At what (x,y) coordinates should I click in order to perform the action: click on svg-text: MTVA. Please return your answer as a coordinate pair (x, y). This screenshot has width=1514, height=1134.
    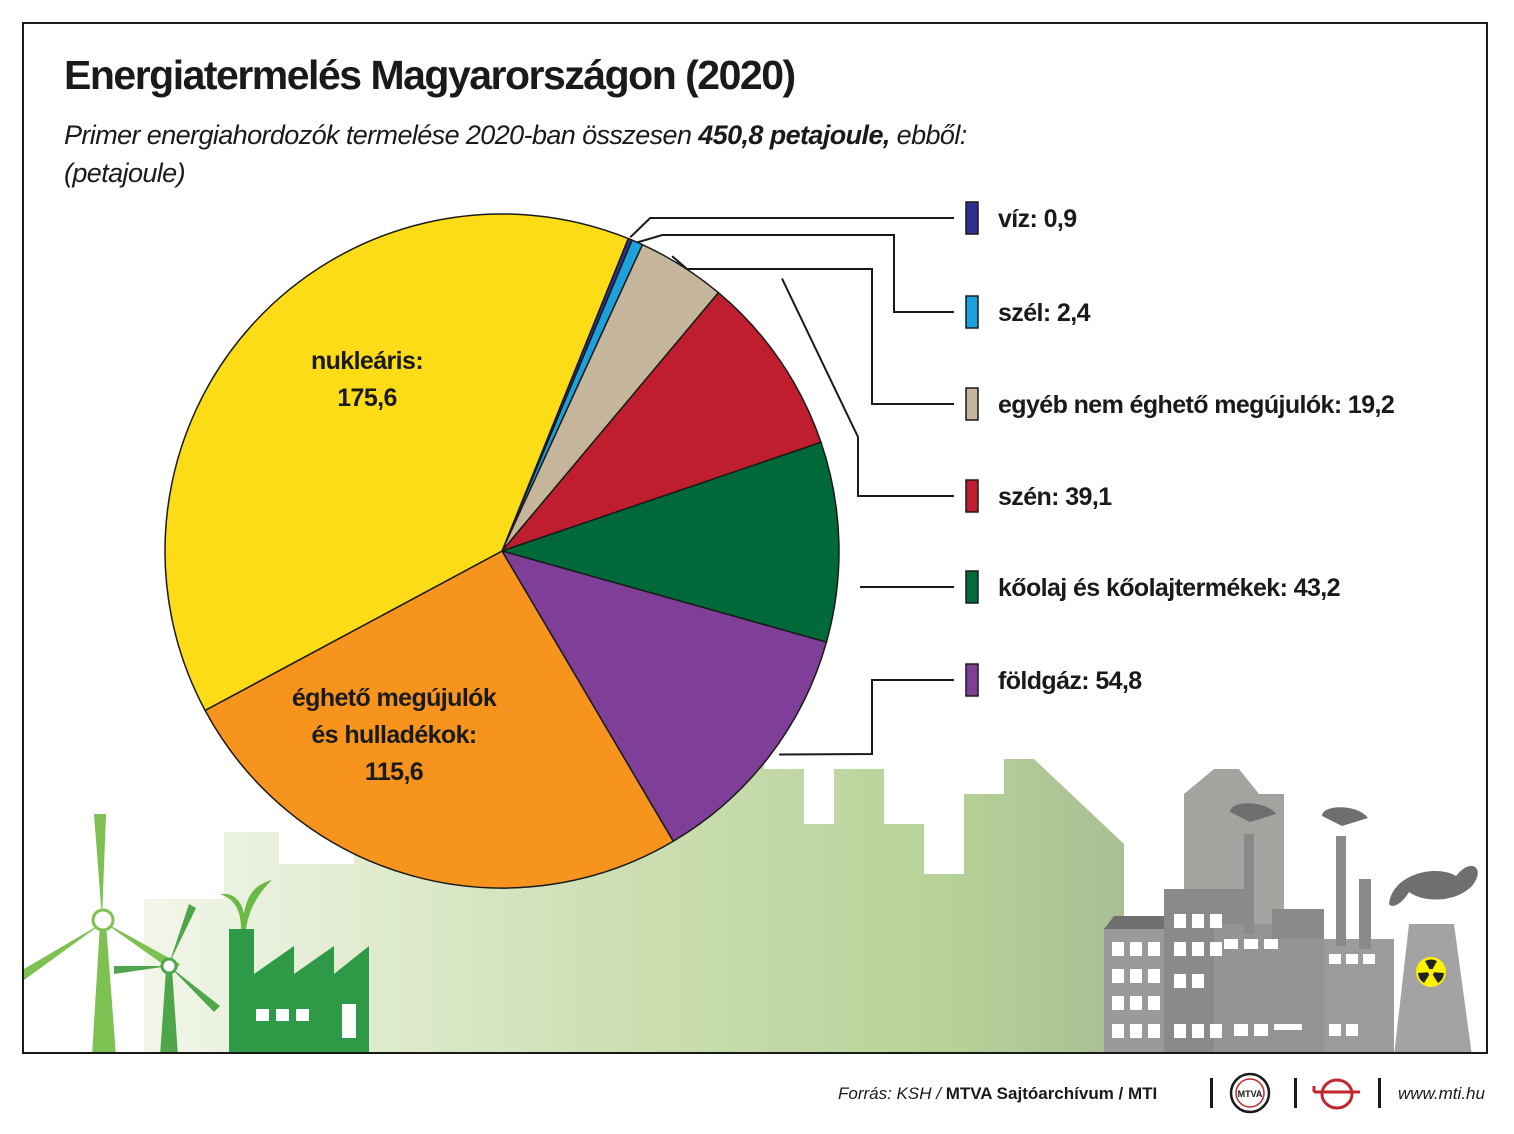
    Looking at the image, I should click on (1250, 1094).